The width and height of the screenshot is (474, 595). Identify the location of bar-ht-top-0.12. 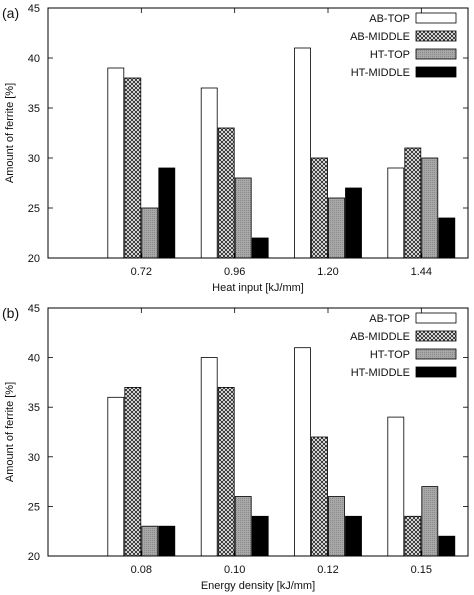
(336, 526).